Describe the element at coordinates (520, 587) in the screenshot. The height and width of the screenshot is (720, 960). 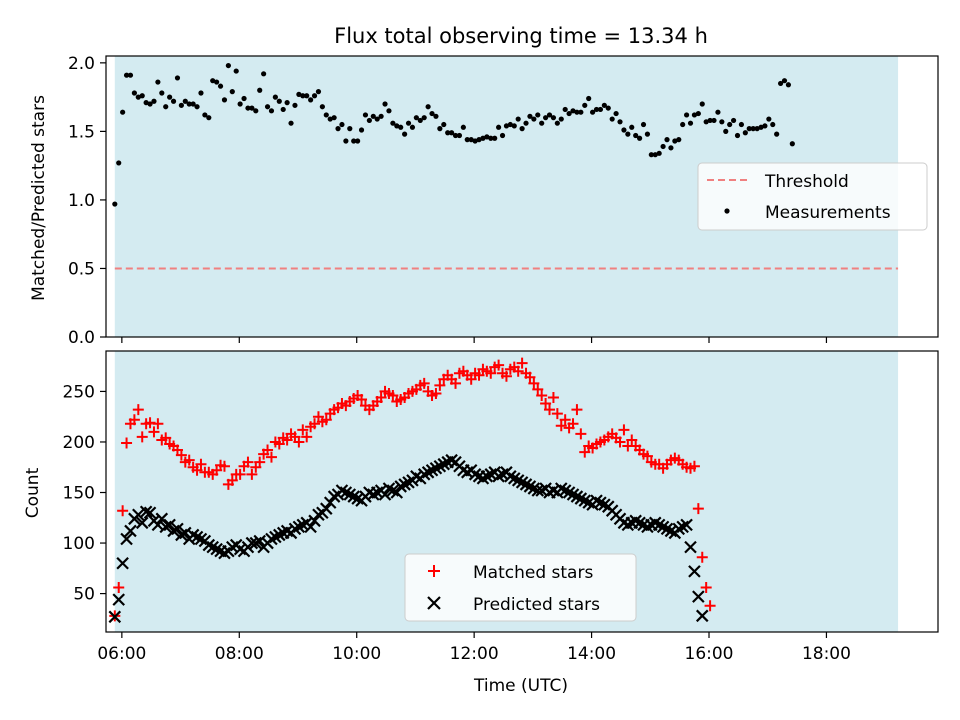
I see `bottom-legend-box` at that location.